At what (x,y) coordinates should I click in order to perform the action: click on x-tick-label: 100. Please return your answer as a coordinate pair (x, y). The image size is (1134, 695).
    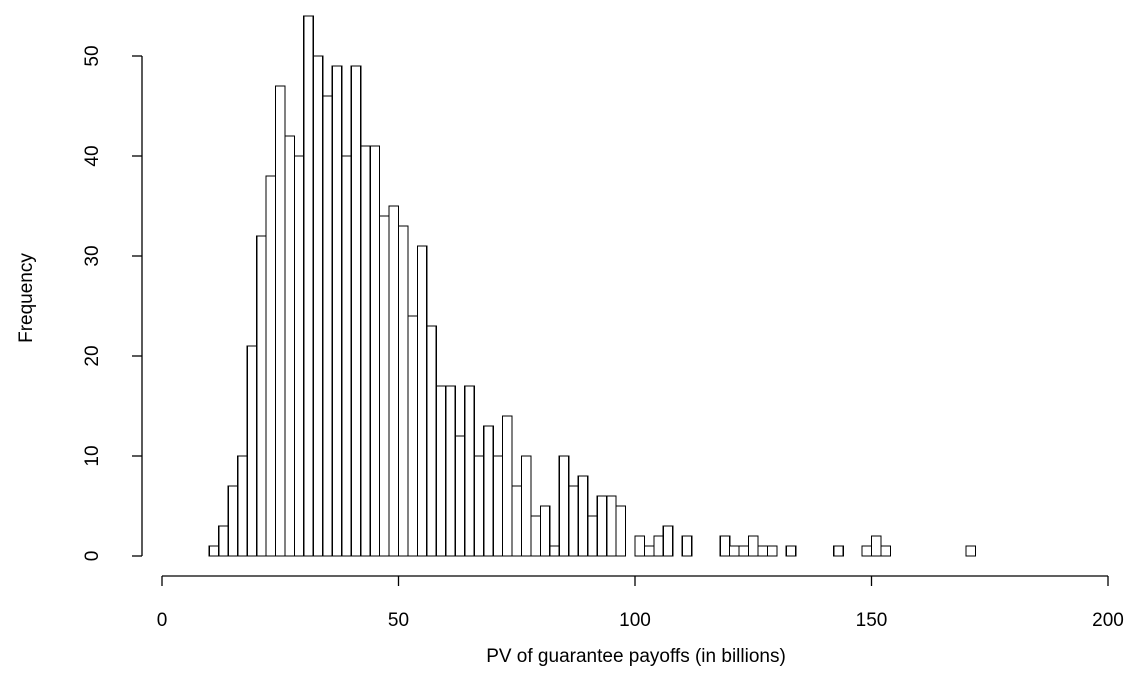
    Looking at the image, I should click on (635, 620).